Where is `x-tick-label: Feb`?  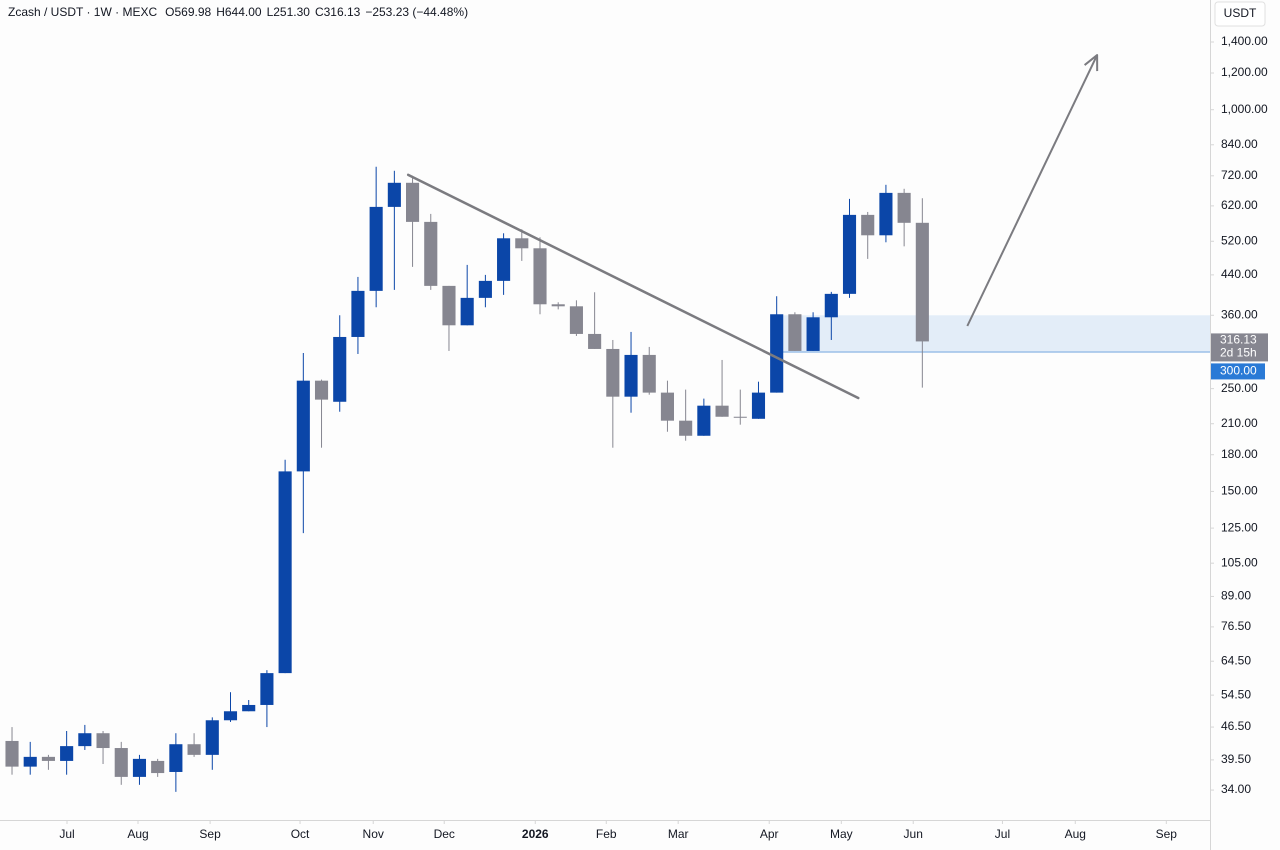 x-tick-label: Feb is located at coordinates (606, 834).